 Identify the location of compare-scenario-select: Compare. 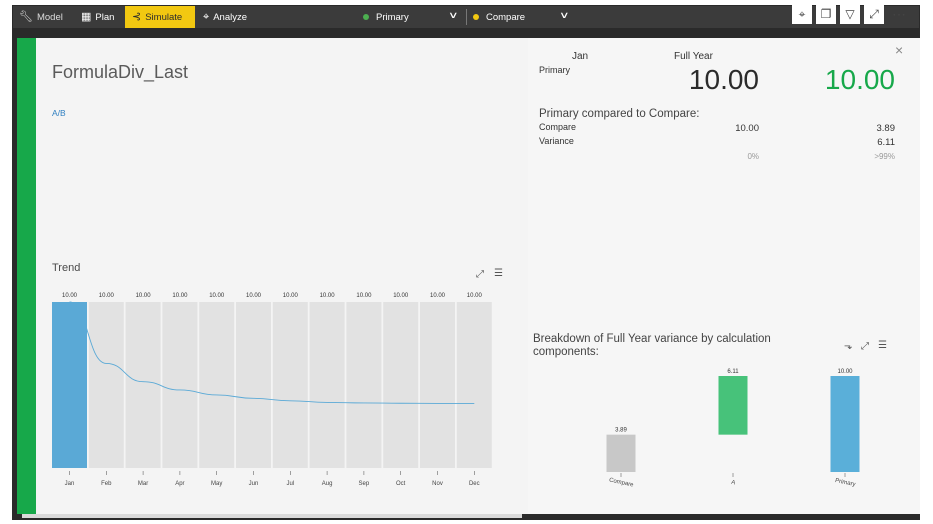
(499, 17).